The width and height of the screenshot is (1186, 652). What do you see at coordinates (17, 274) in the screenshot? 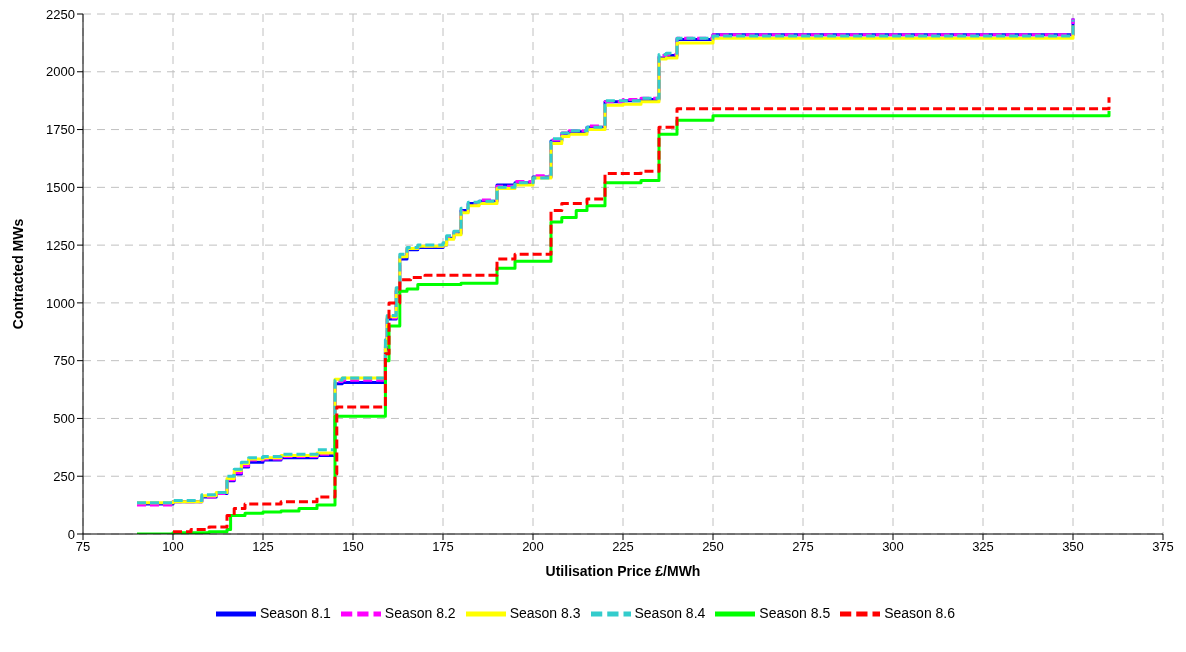
I see `y-axis-title: Contracted MWs` at bounding box center [17, 274].